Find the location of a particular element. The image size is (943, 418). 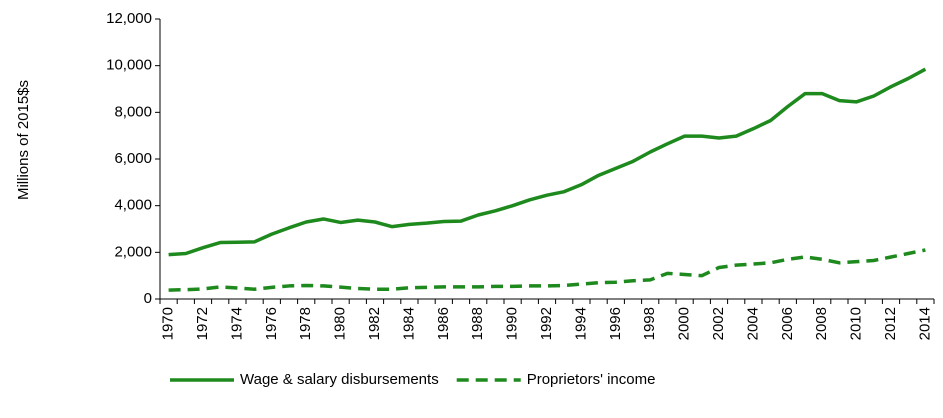

x-tick-label: 1980 is located at coordinates (340, 323).